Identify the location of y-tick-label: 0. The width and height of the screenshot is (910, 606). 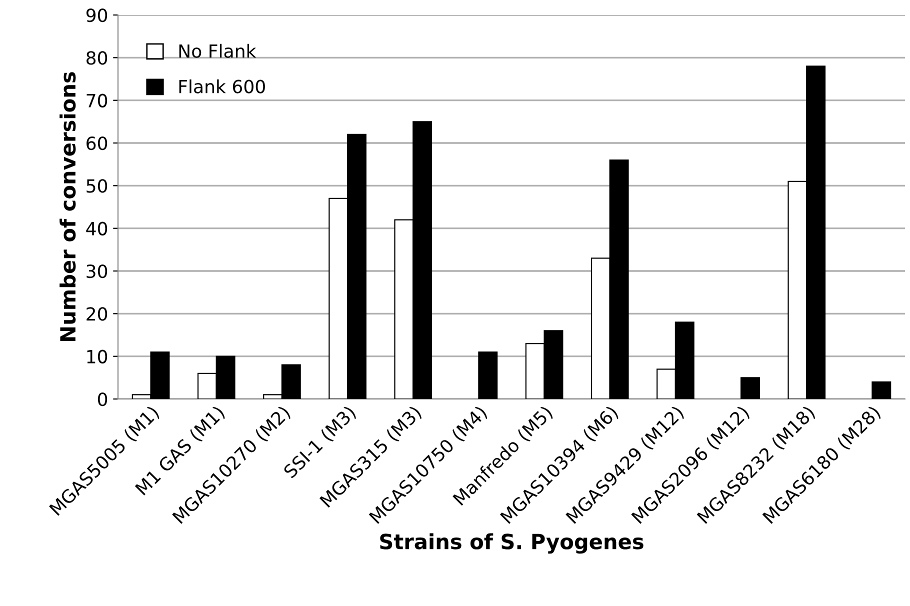
(103, 399).